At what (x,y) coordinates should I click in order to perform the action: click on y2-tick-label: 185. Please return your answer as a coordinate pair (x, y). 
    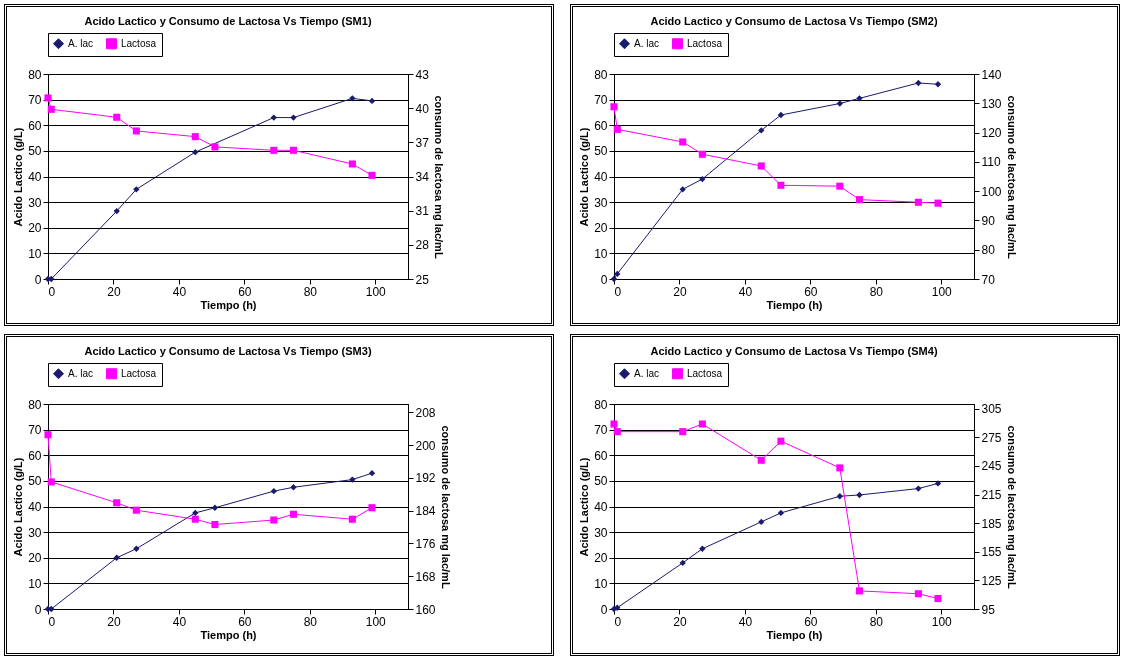
    Looking at the image, I should click on (991, 523).